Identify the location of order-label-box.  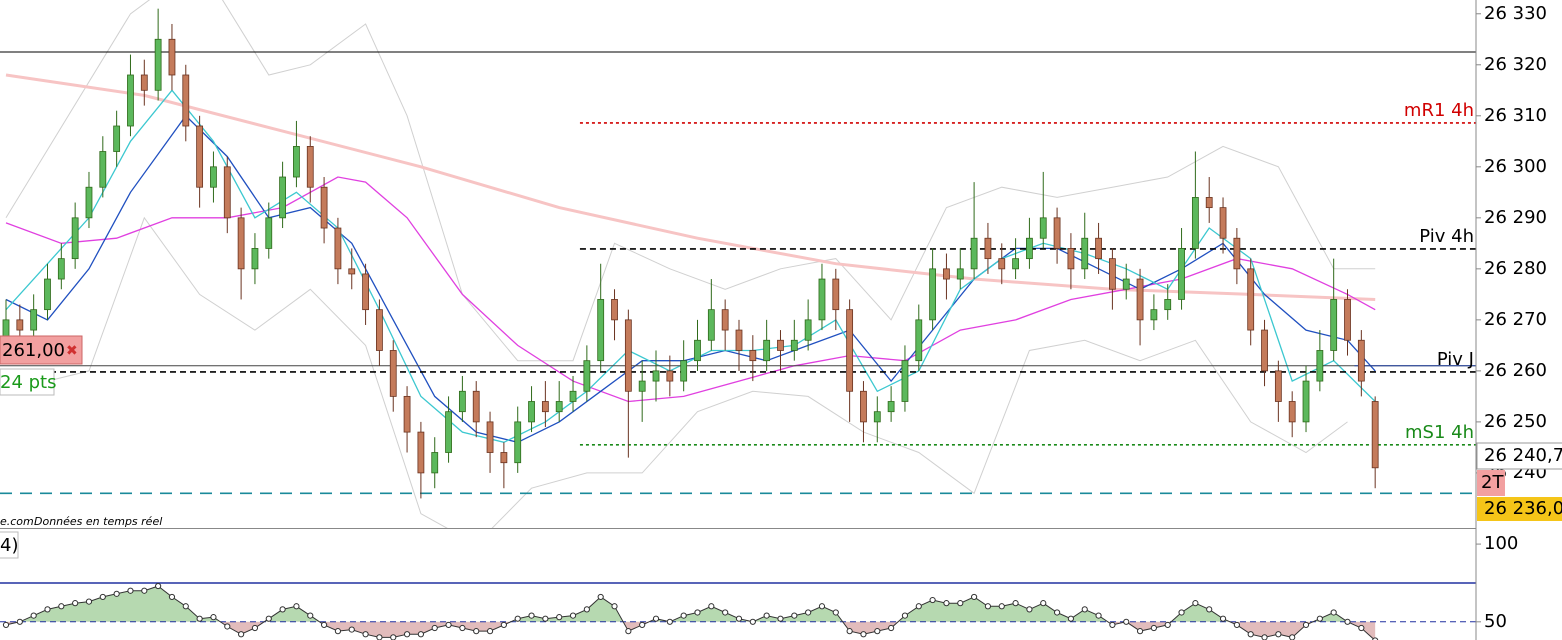
(41, 350).